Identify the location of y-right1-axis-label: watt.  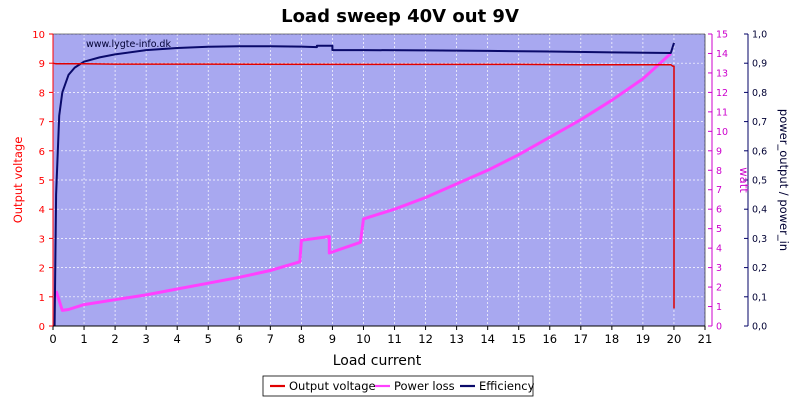
(744, 180).